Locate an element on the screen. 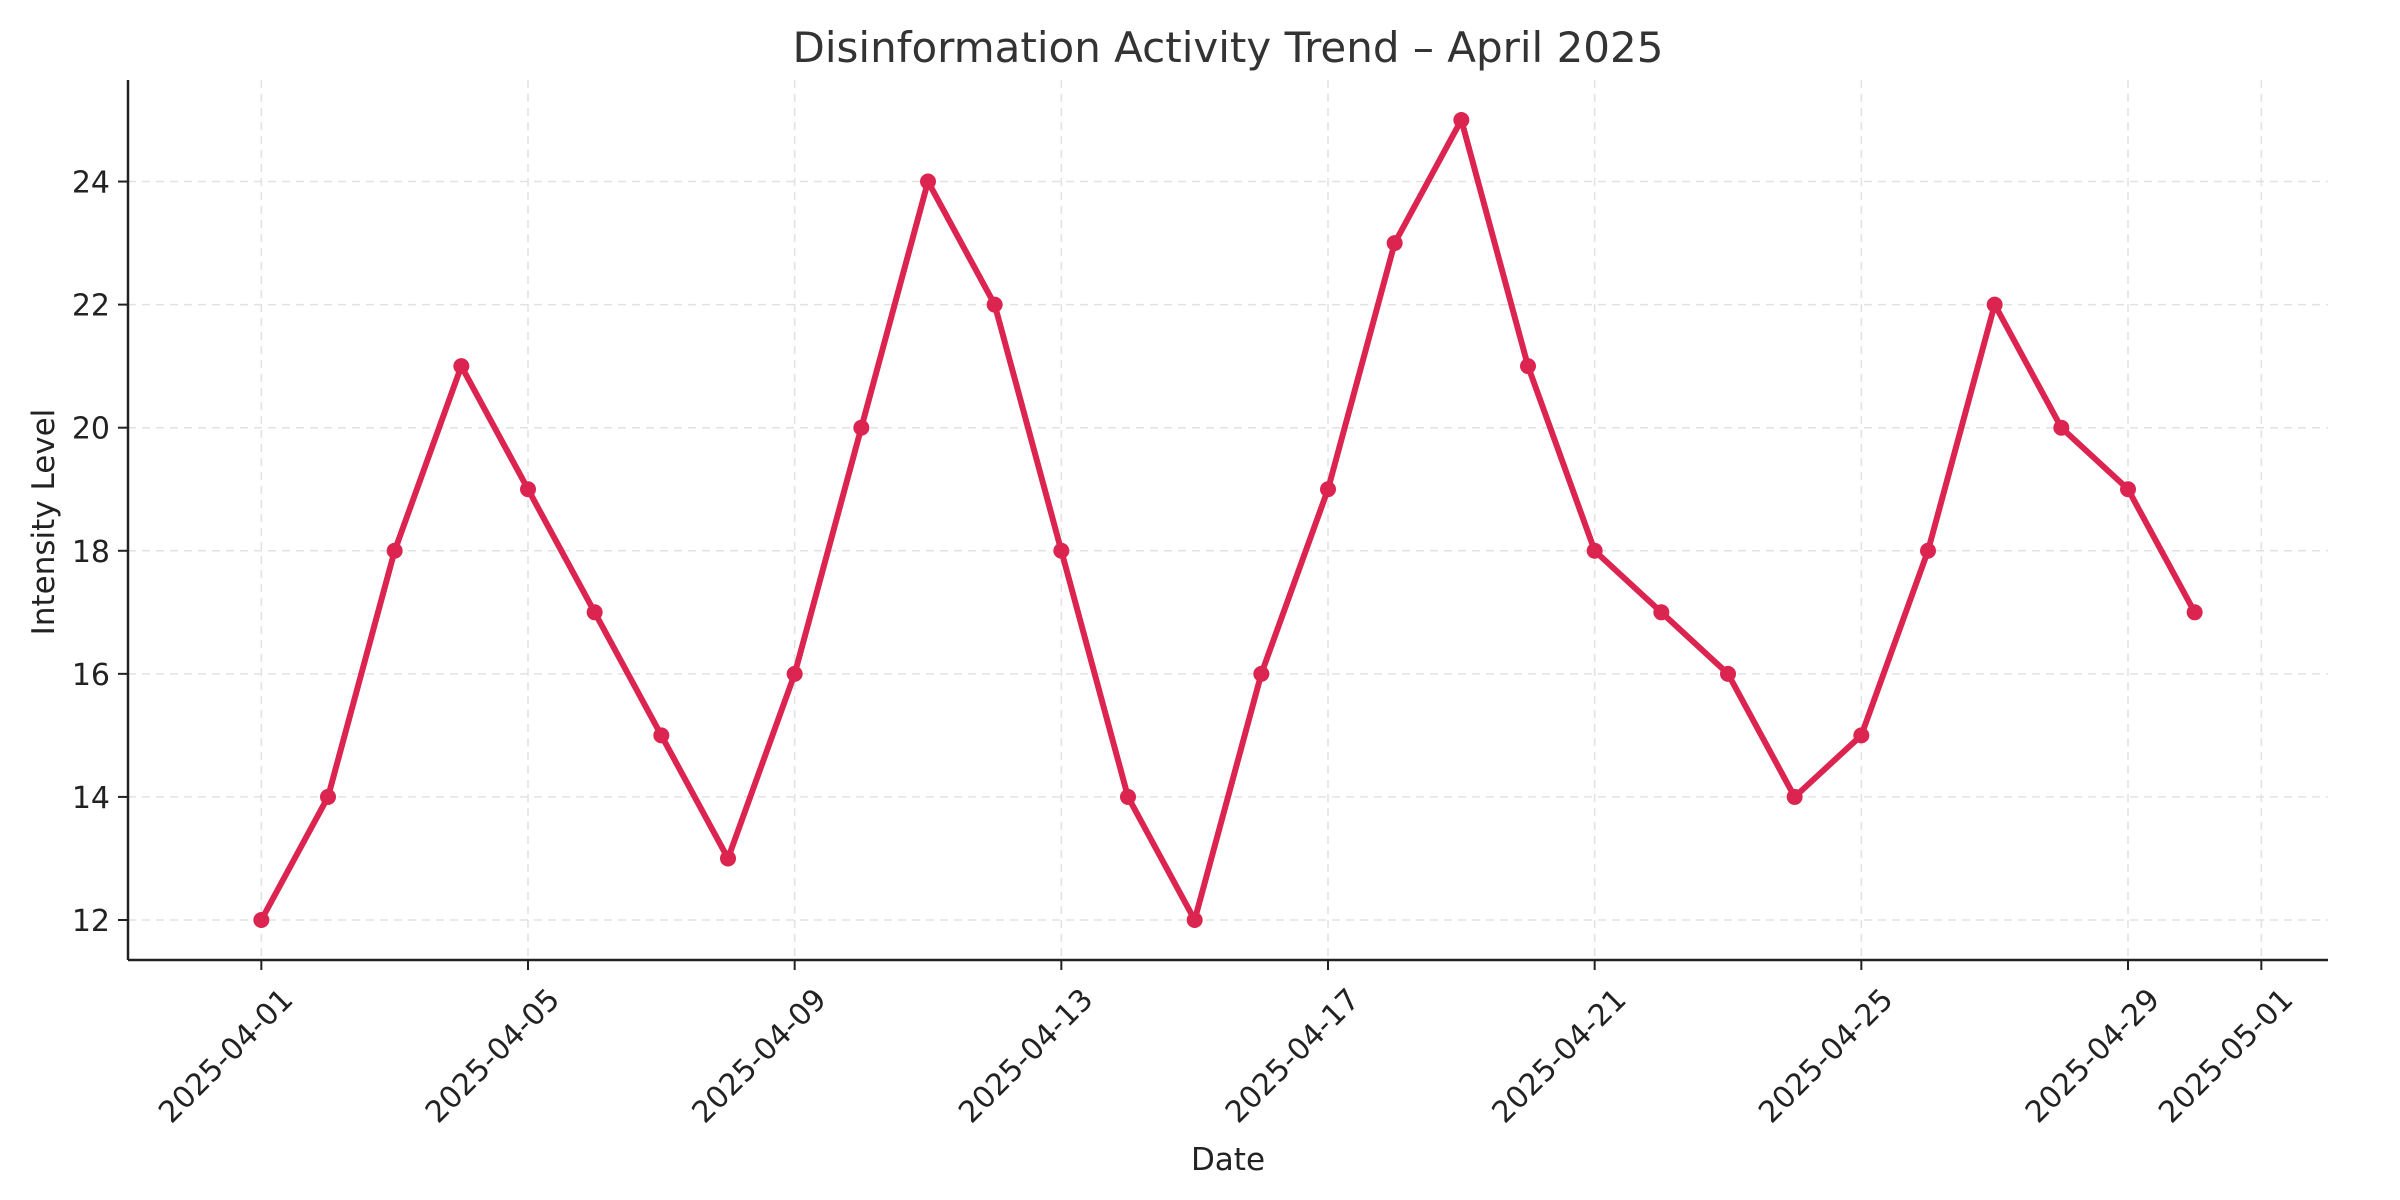  y-tick-label: 12 is located at coordinates (91, 921).